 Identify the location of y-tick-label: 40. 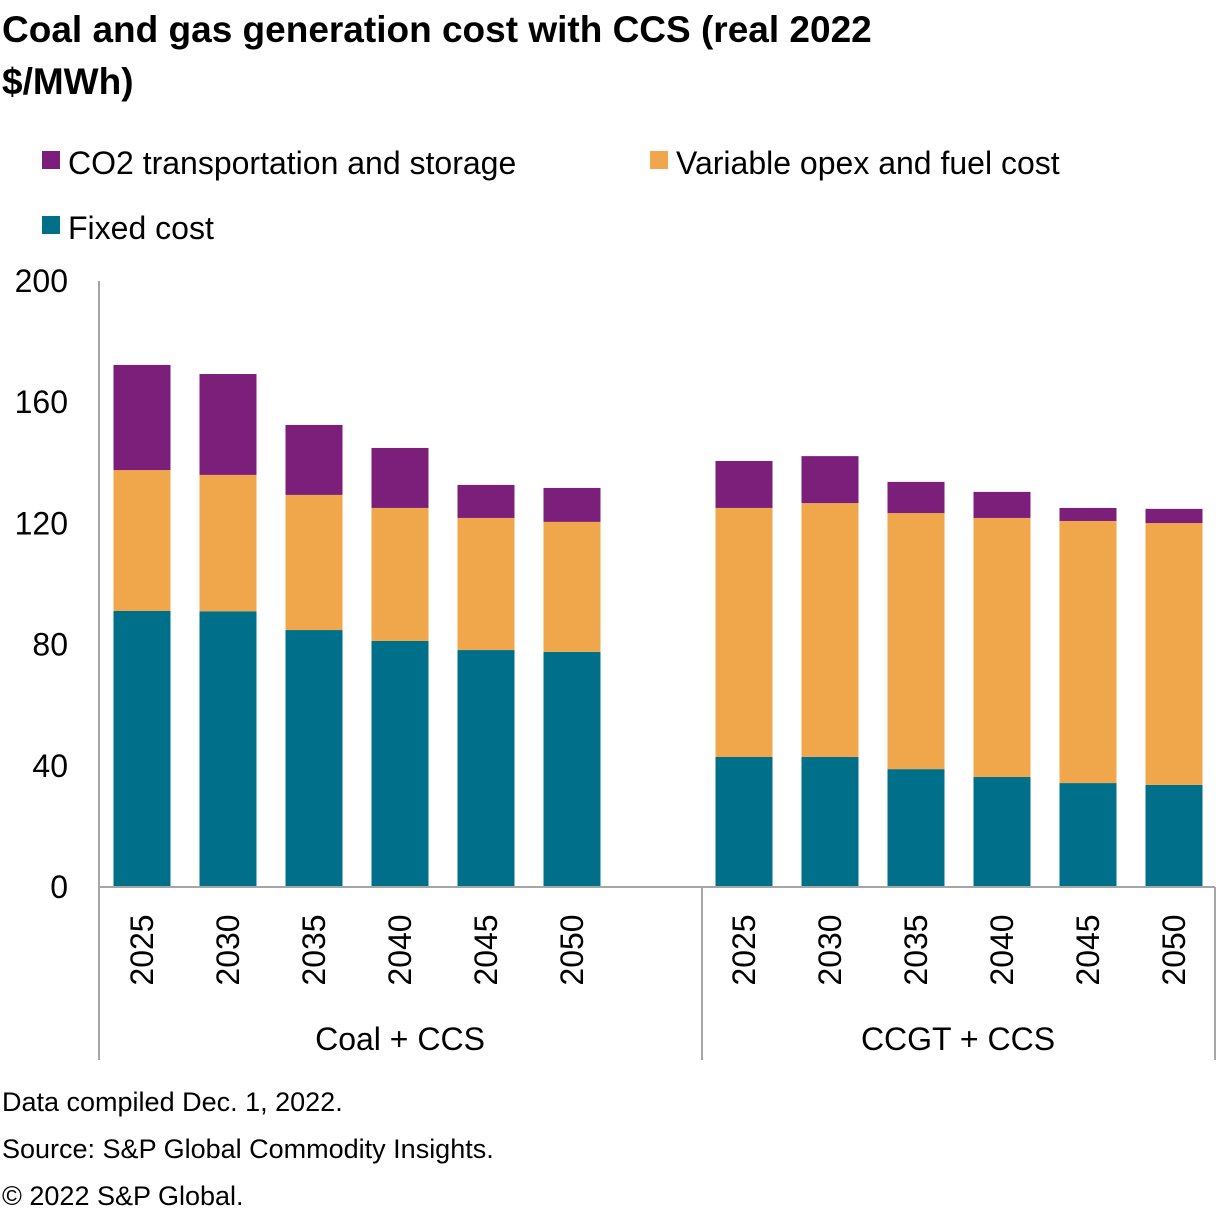
(50, 766).